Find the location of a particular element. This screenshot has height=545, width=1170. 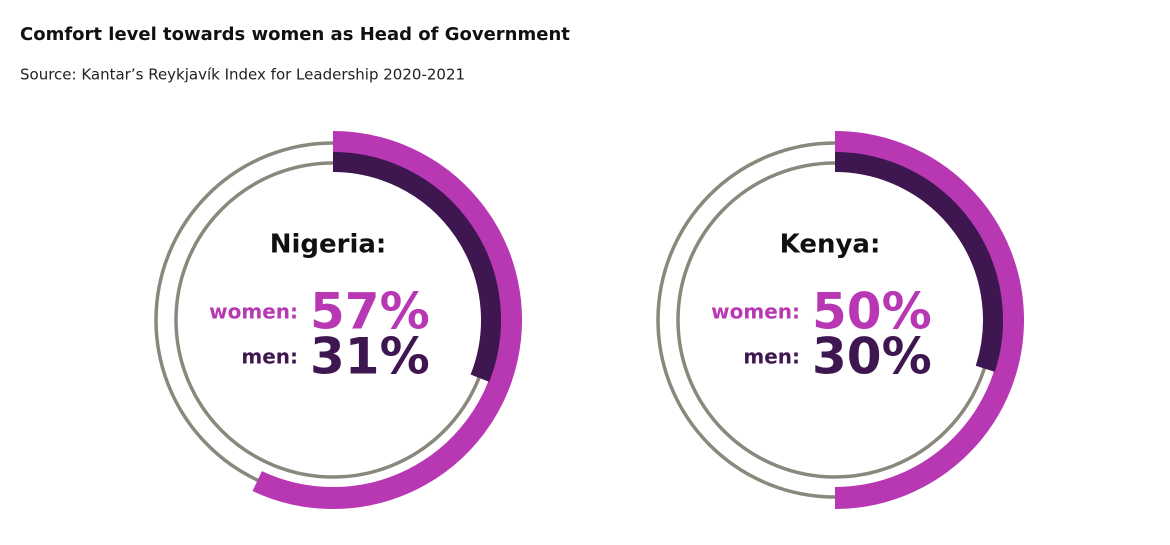

value-label: 50% is located at coordinates (872, 312).